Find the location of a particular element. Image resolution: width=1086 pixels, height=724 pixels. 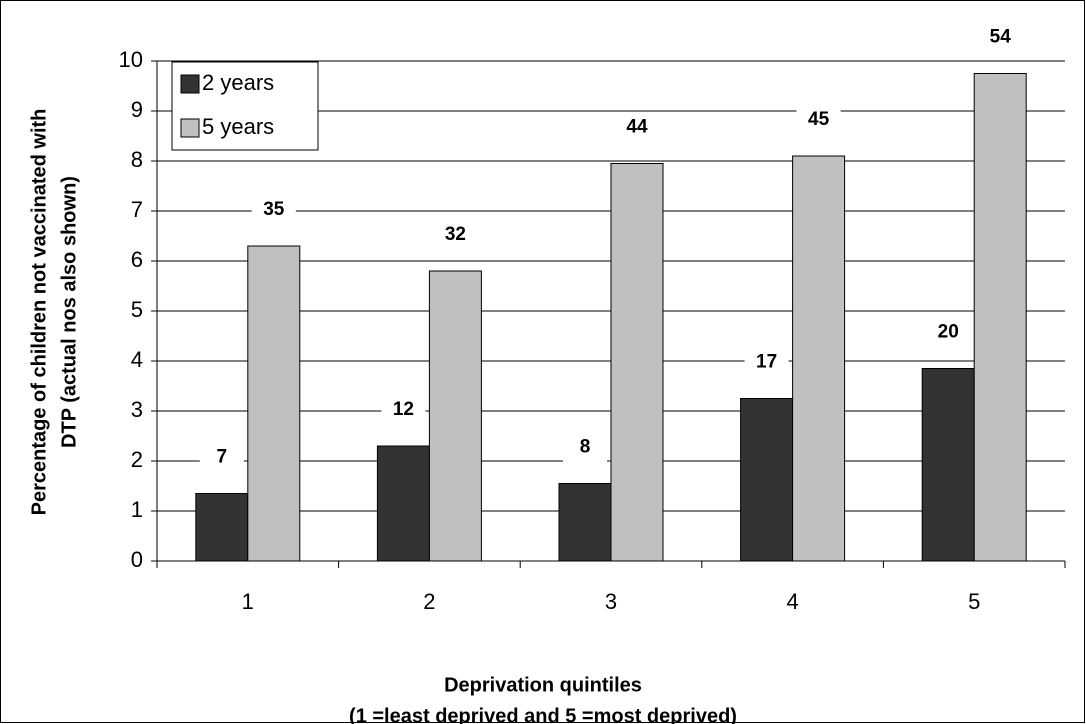

data-label: 35 is located at coordinates (274, 209).